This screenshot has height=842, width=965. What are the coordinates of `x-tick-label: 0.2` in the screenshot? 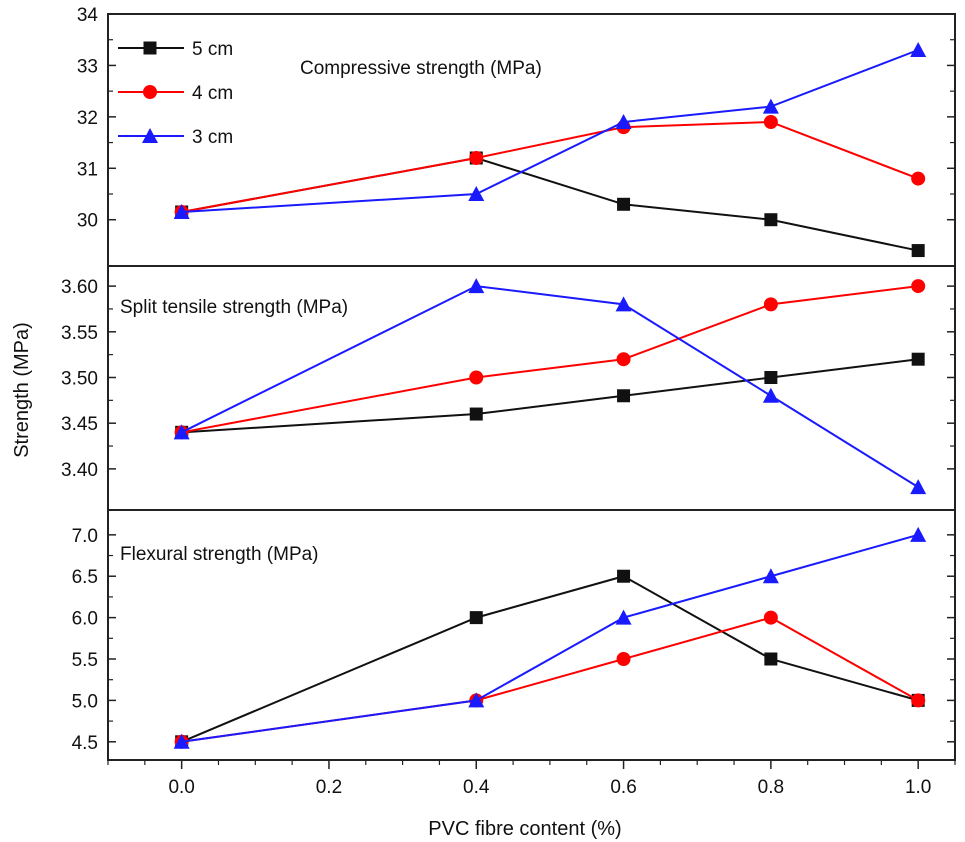 It's located at (329, 787).